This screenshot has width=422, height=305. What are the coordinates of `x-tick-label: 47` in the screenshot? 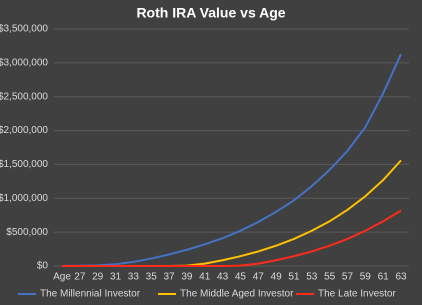 It's located at (259, 277).